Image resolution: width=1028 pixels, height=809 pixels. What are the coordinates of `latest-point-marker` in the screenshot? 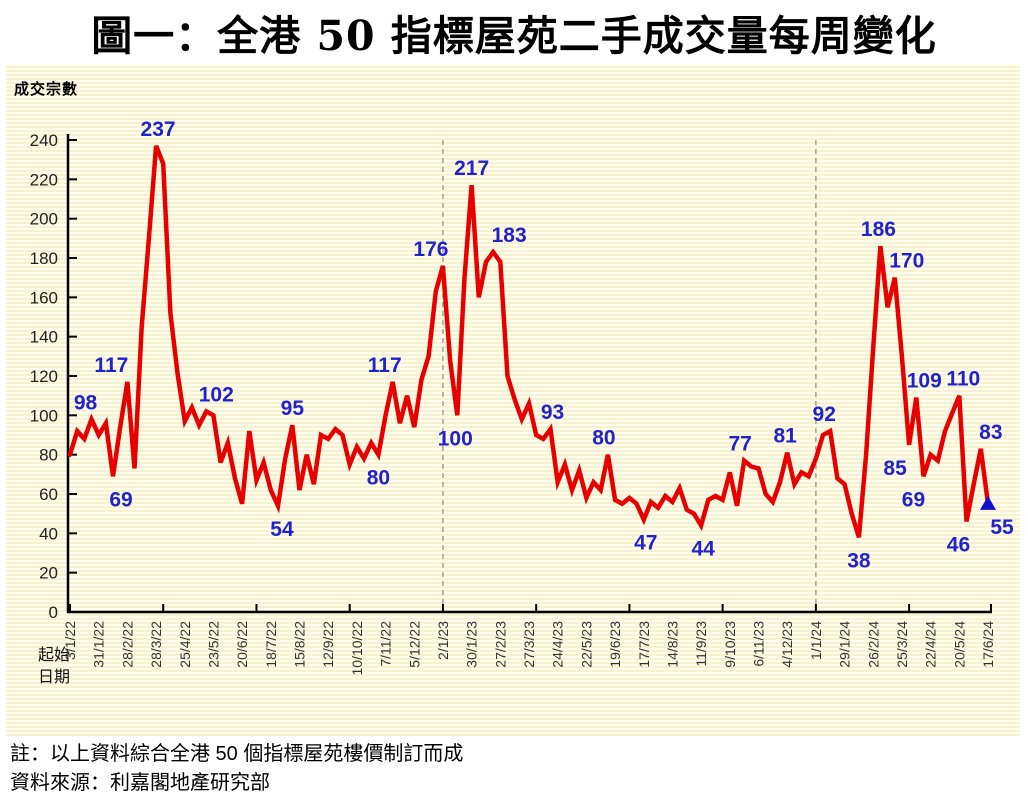 It's located at (988, 502).